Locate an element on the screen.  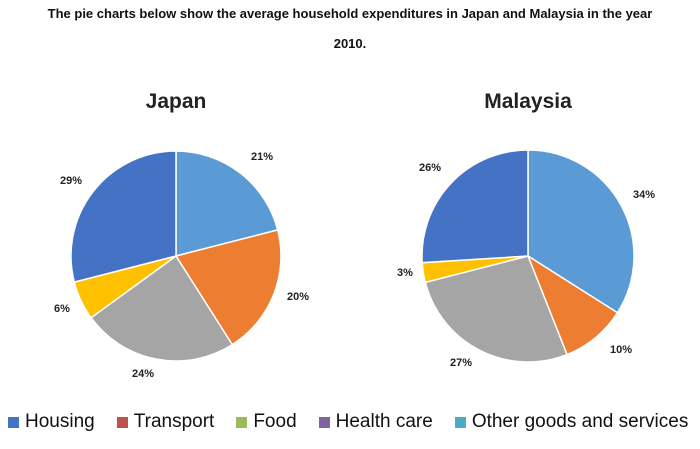
slice-label-malaysia-1: 10% is located at coordinates (621, 350).